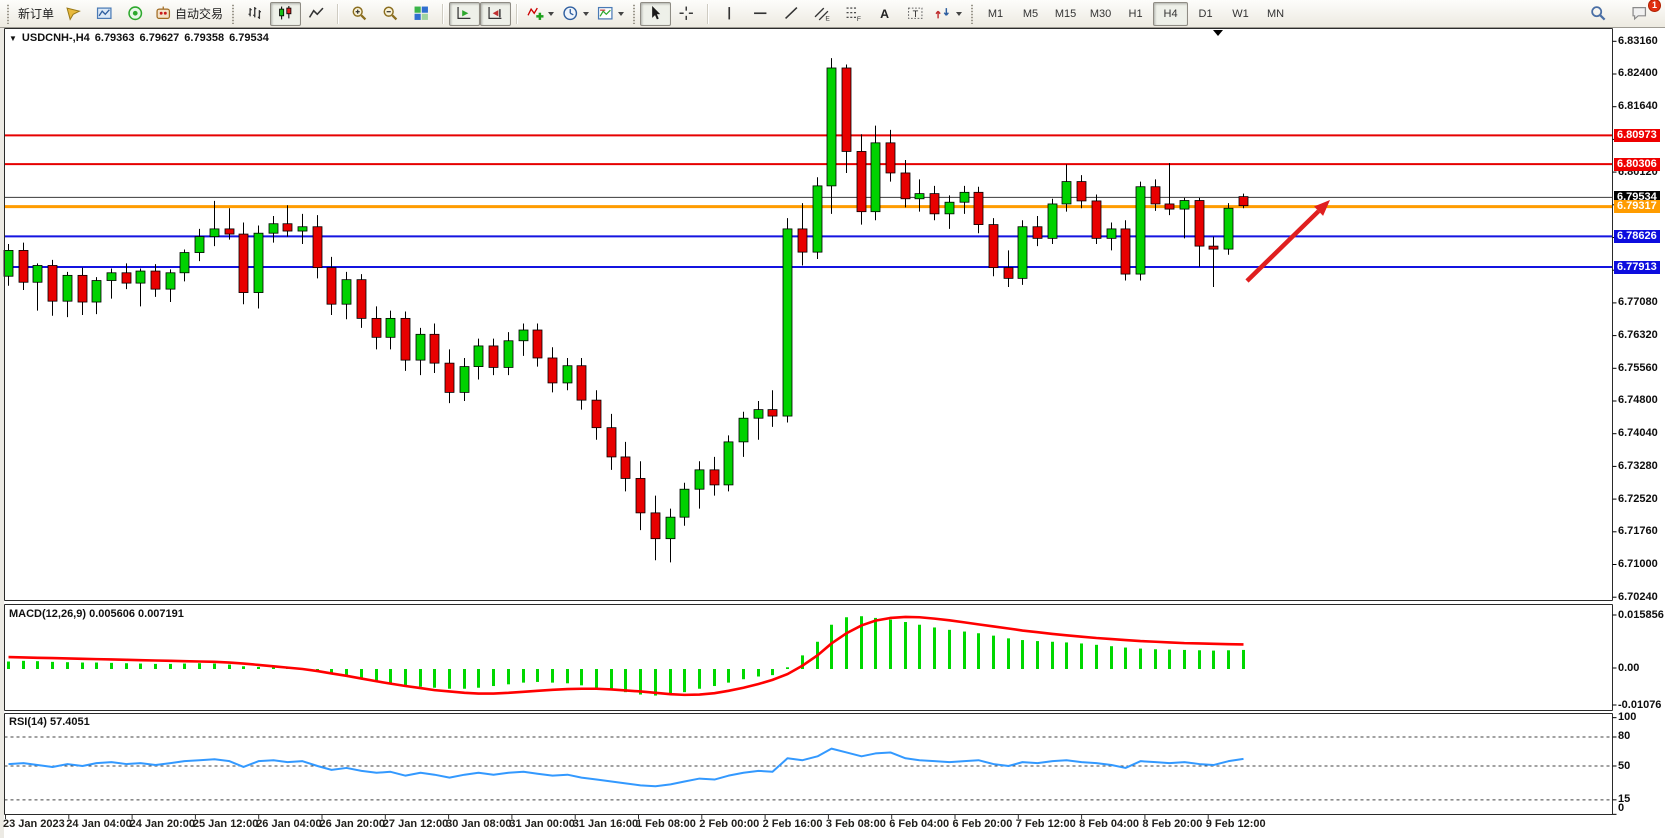  What do you see at coordinates (49, 722) in the screenshot?
I see `rsi-label: RSI(14) 57.4051` at bounding box center [49, 722].